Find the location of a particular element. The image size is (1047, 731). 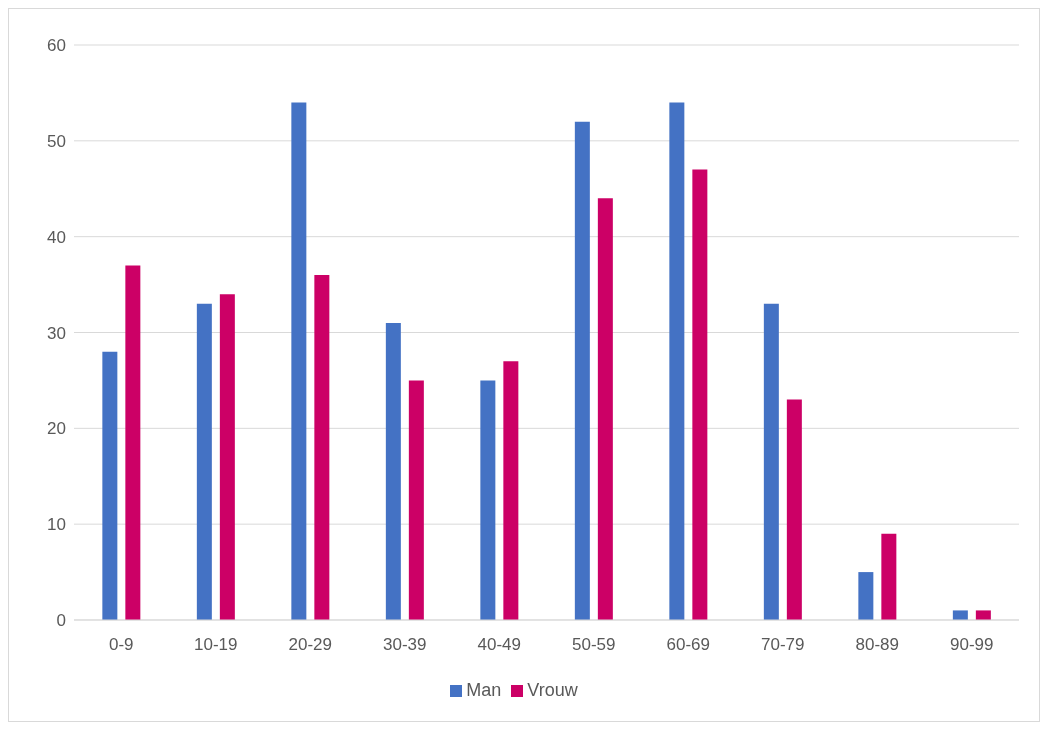

y-tick-label: 30 is located at coordinates (56, 333).